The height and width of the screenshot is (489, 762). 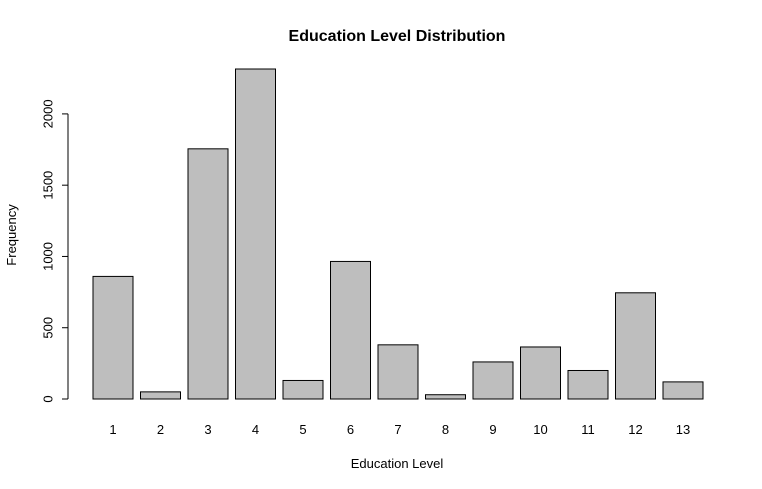 What do you see at coordinates (48, 328) in the screenshot?
I see `y-tick-label-500: 500` at bounding box center [48, 328].